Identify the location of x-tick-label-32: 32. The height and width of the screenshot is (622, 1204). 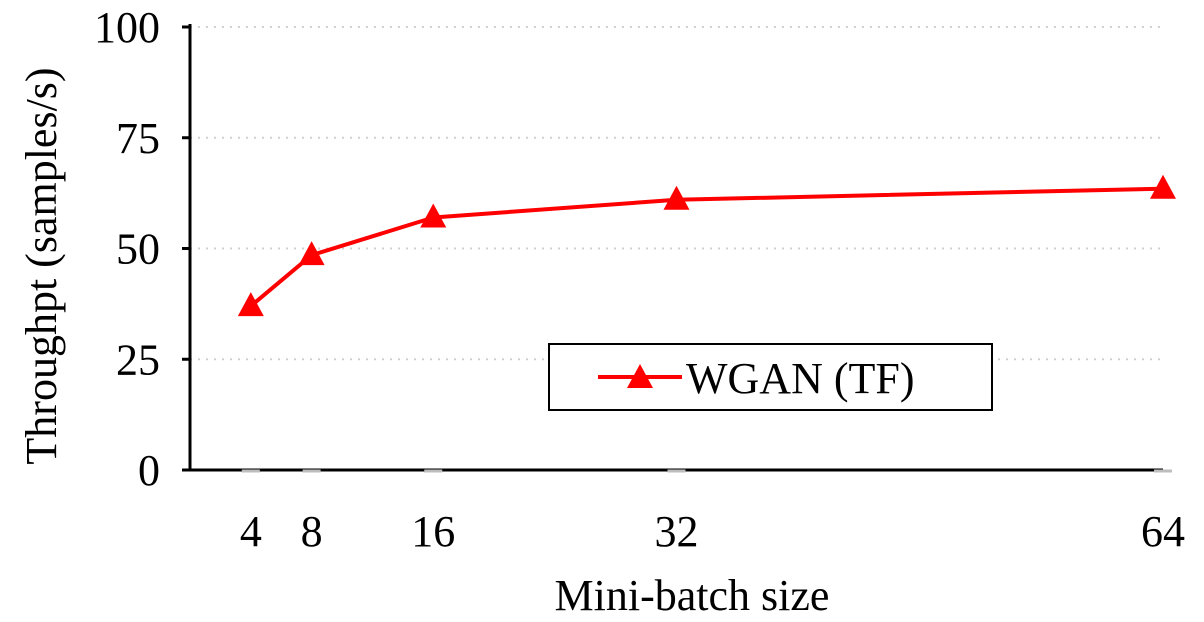
(677, 531).